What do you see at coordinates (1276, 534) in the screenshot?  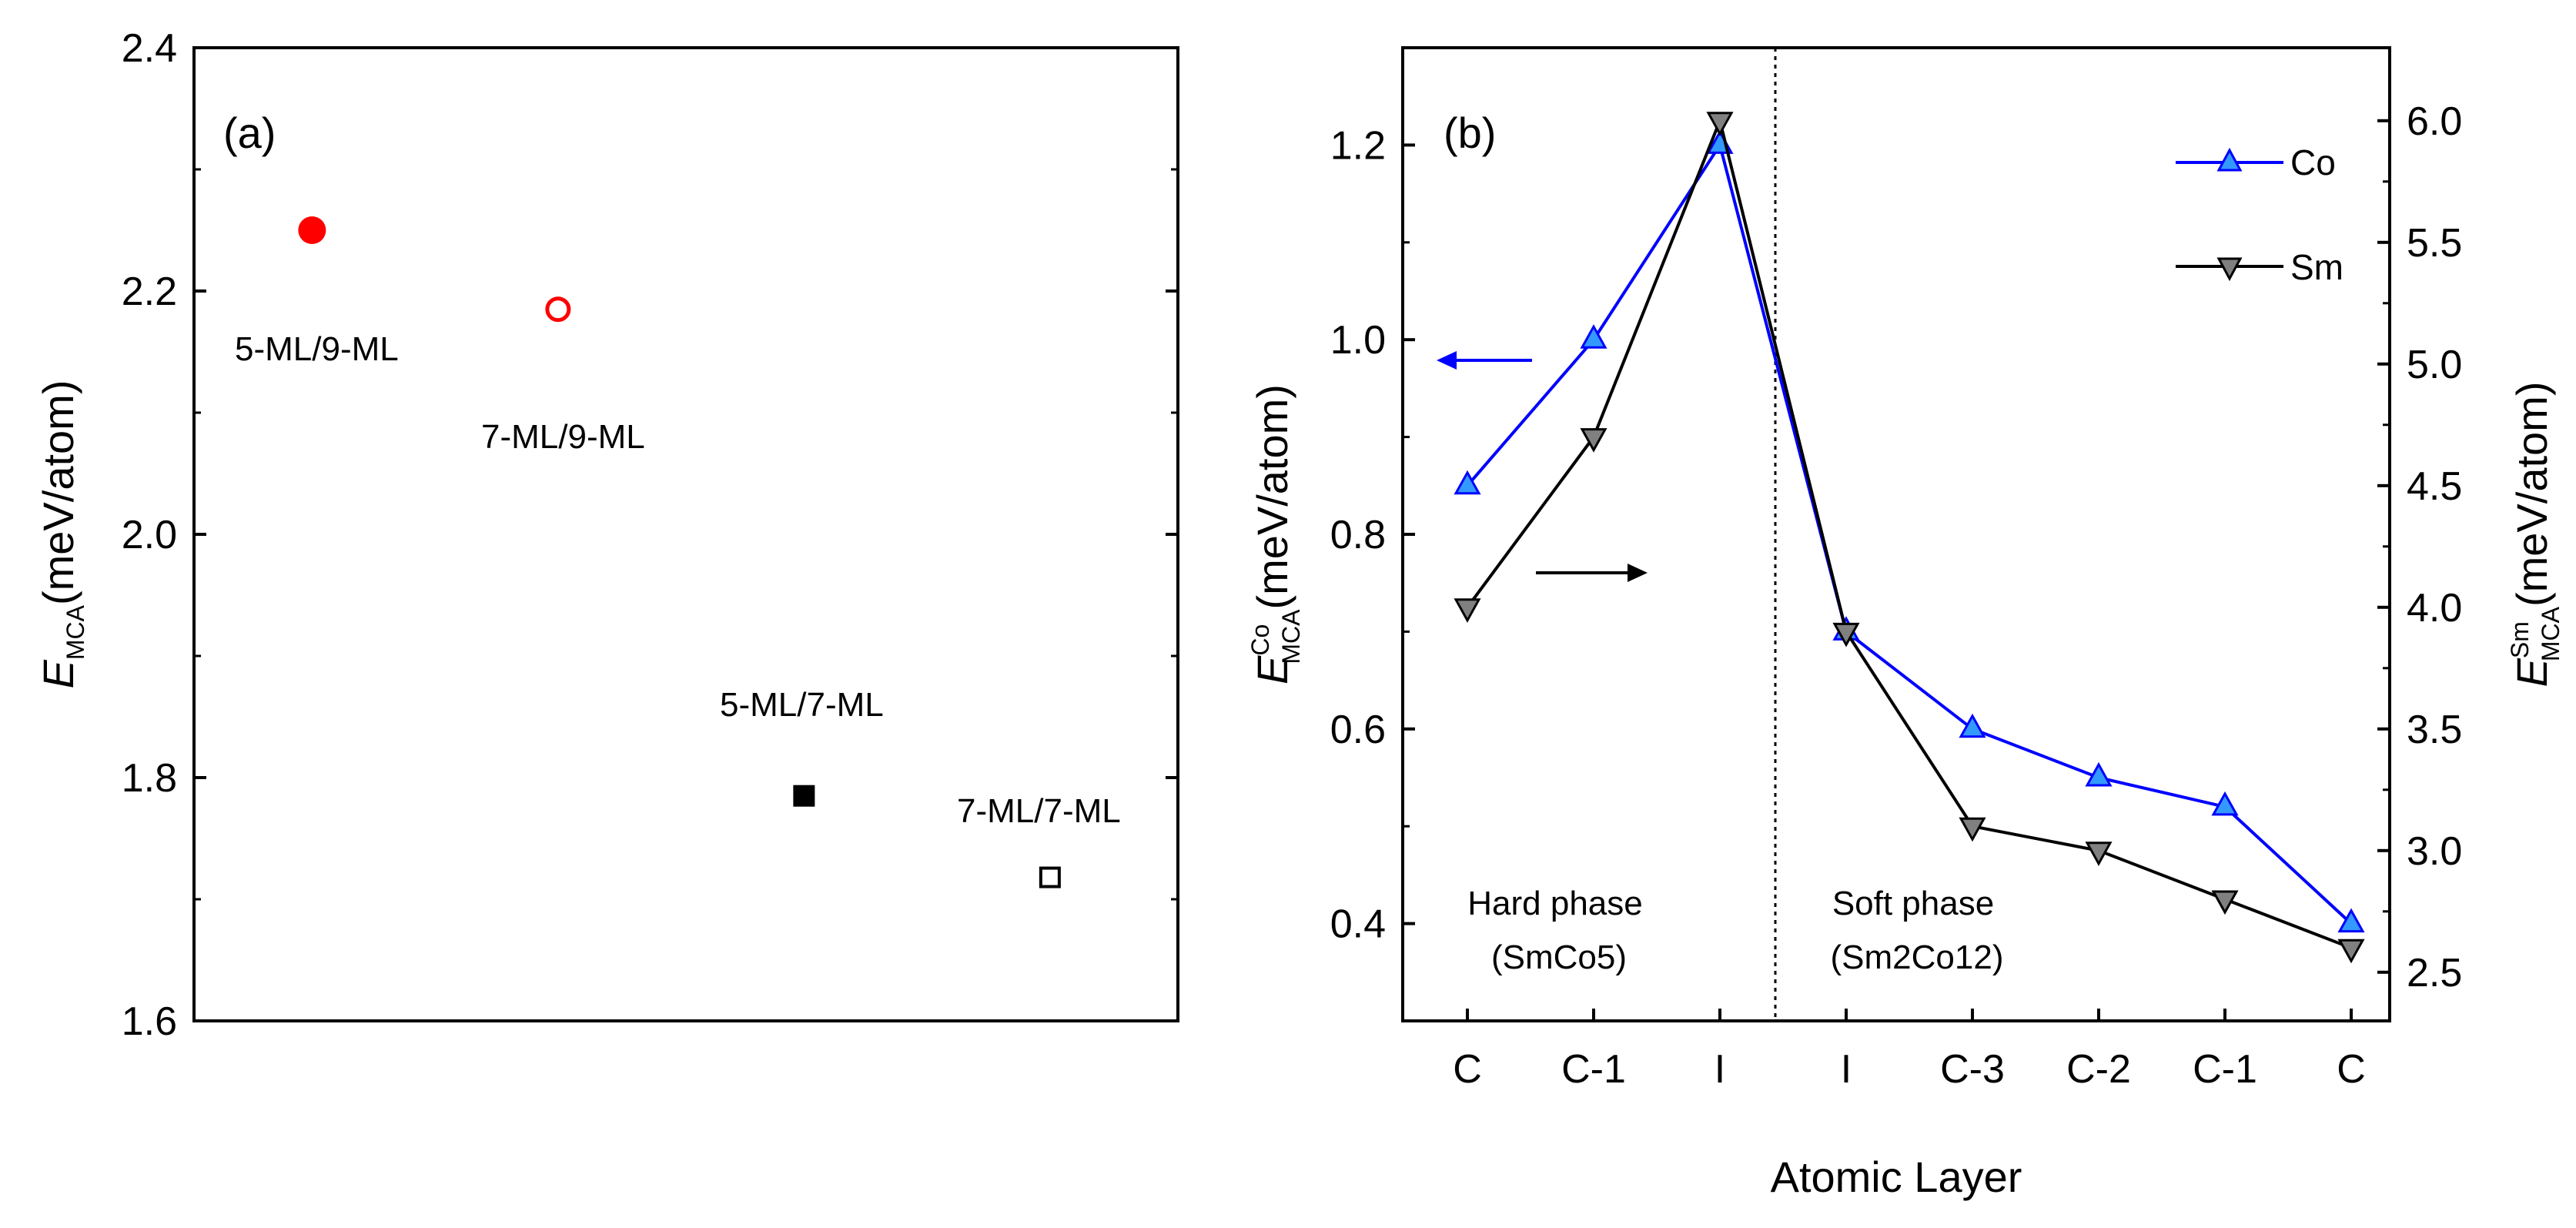 I see `panel-b-left-axis-title: ECo MCA(meV/atom)` at bounding box center [1276, 534].